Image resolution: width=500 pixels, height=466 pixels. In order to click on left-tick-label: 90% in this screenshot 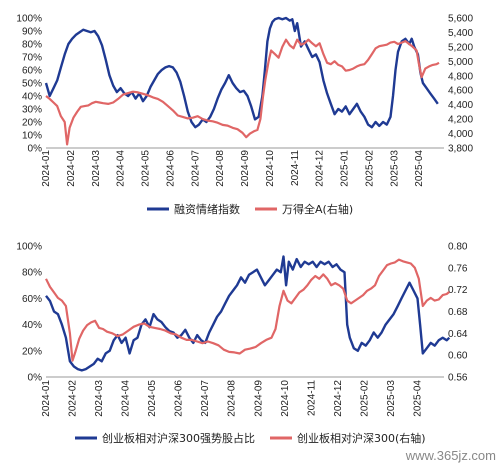, I will do `click(32, 32)`.